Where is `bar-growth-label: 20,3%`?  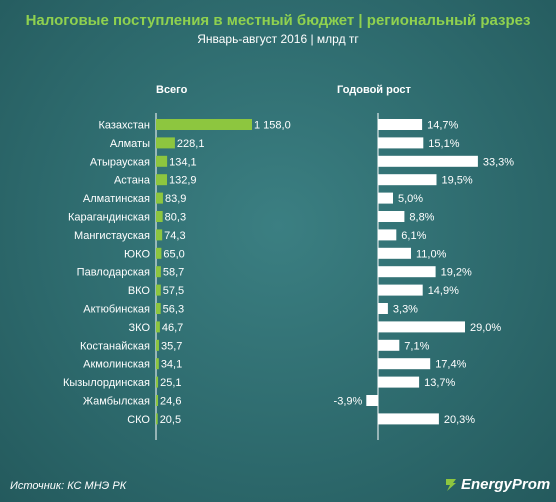 bar-growth-label: 20,3% is located at coordinates (459, 420).